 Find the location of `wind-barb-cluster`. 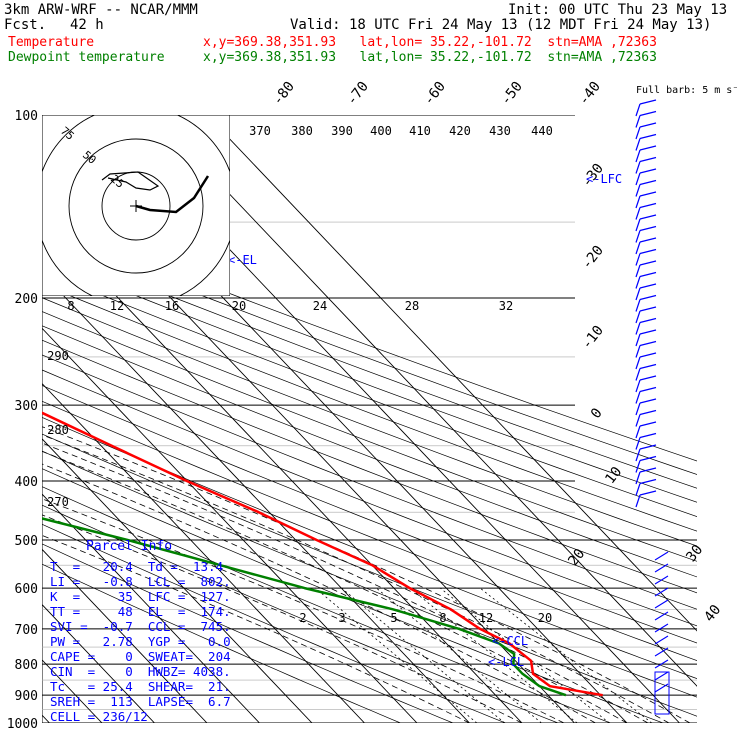

wind-barb-cluster is located at coordinates (662, 693).